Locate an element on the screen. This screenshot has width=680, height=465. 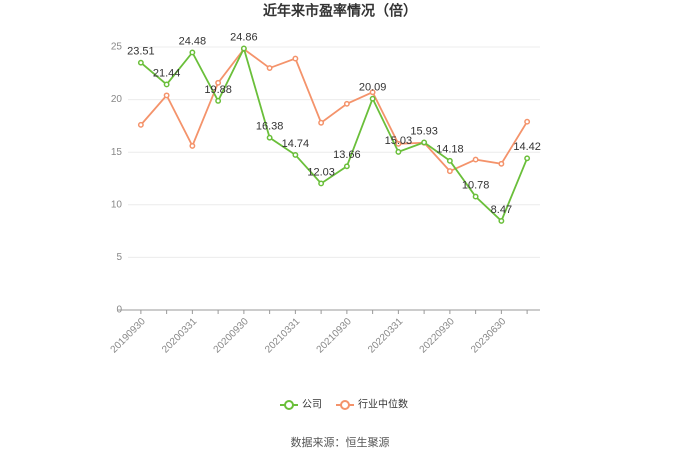
x-tick-label: 20220331 is located at coordinates (386, 336).